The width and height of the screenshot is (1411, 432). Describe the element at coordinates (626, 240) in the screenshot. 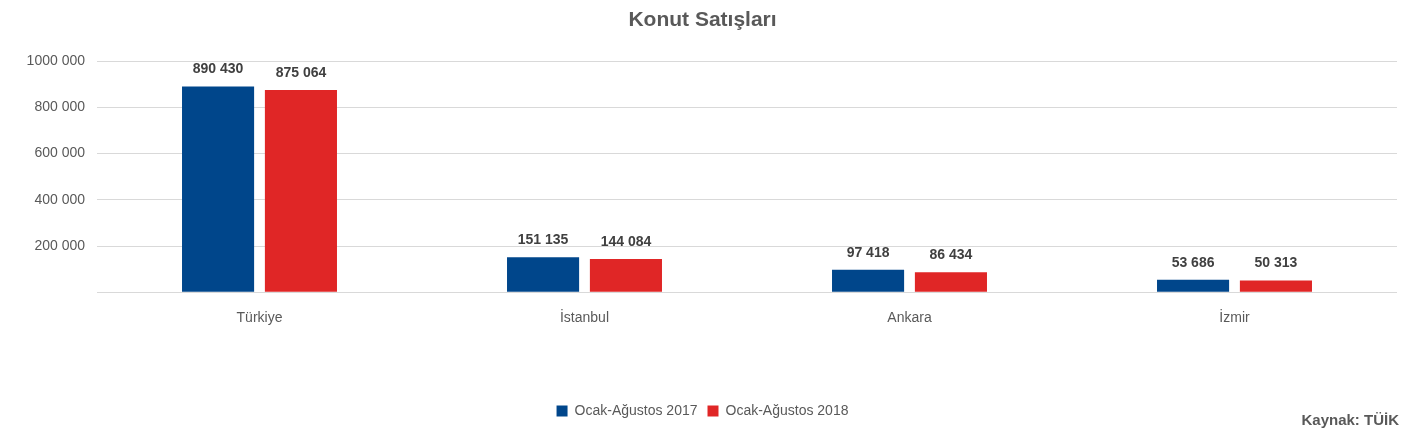

I see `data-label: 144 084` at that location.